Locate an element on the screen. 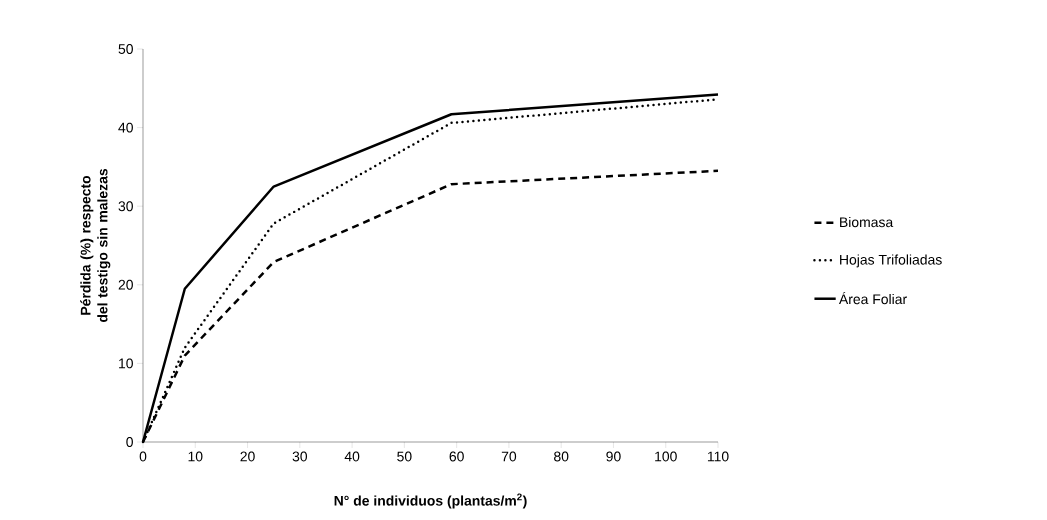  y-tick-label: 20 is located at coordinates (125, 284).